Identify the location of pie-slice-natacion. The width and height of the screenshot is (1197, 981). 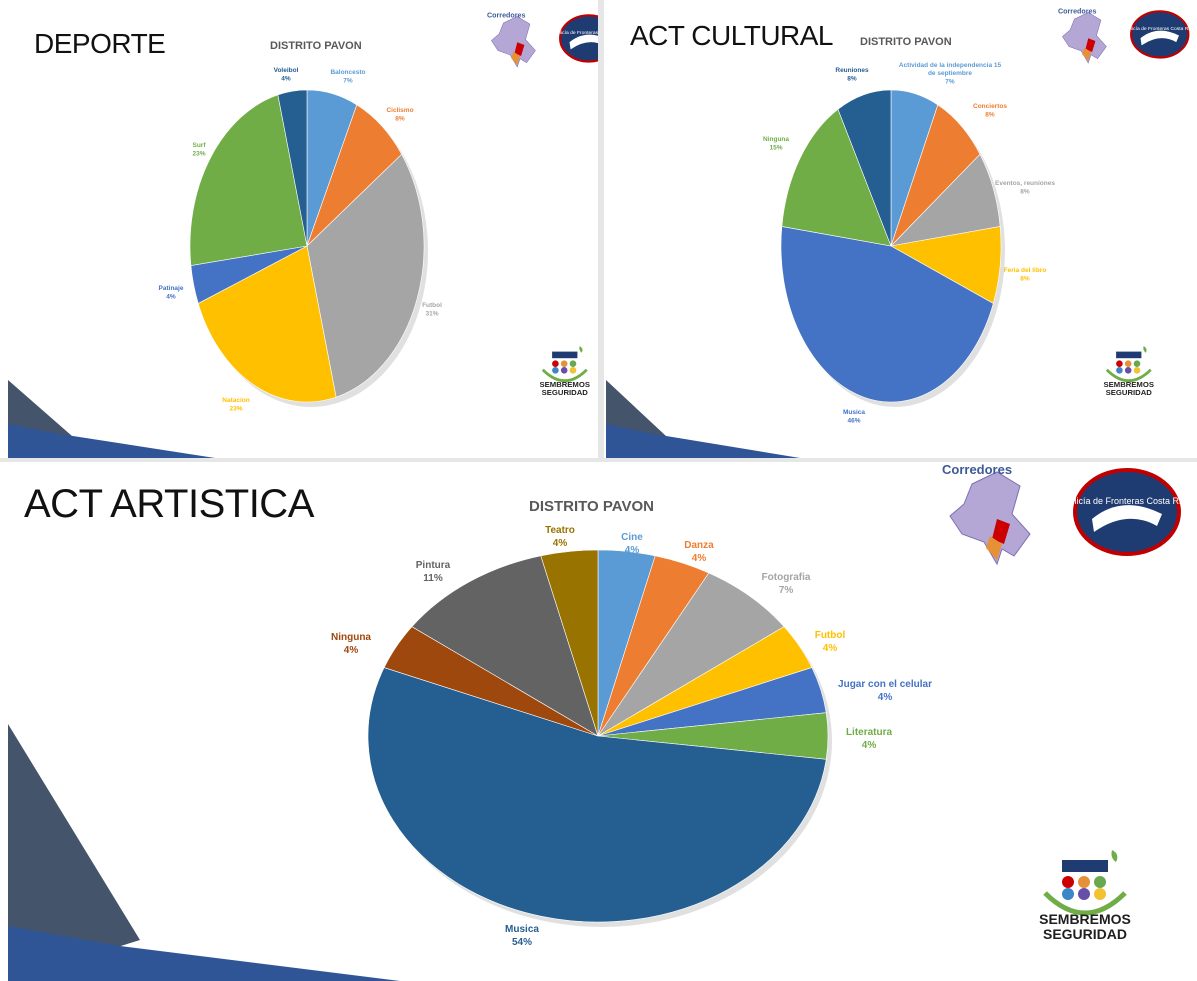
(267, 324).